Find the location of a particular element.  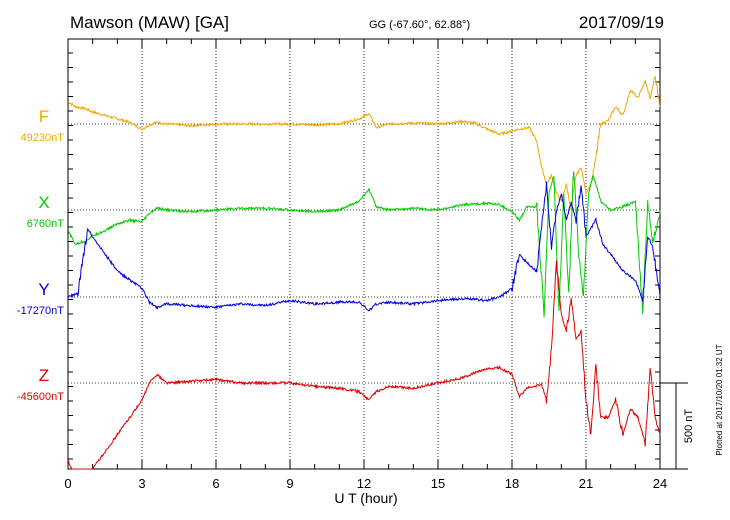

x-axis-label: U T (hour) is located at coordinates (365, 498).